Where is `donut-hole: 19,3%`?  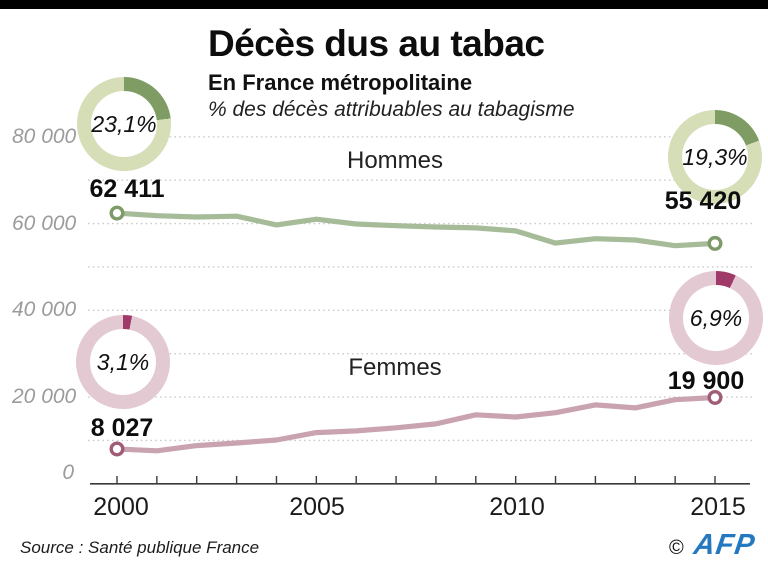
donut-hole: 19,3% is located at coordinates (715, 157).